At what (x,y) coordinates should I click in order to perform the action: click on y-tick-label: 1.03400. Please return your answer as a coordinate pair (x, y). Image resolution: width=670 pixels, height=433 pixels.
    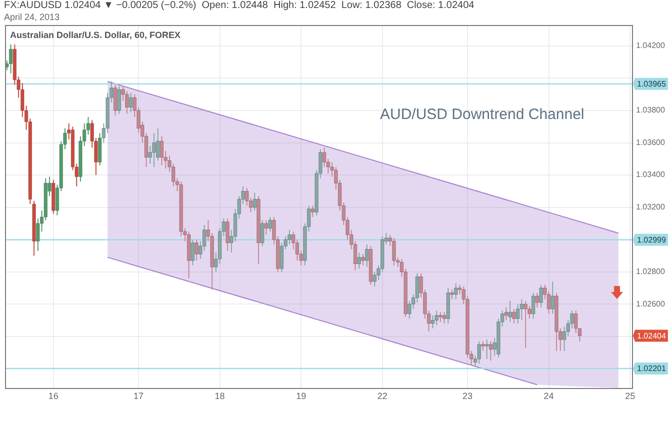
    Looking at the image, I should click on (651, 175).